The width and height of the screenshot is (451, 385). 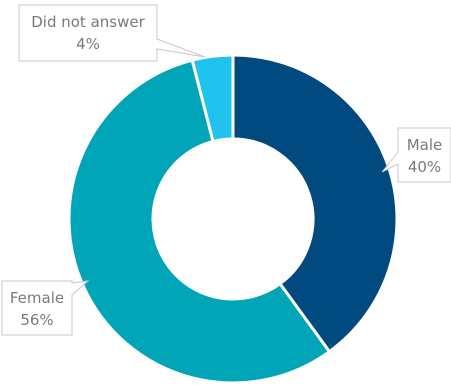 I want to click on callout-box-female, so click(x=45, y=308).